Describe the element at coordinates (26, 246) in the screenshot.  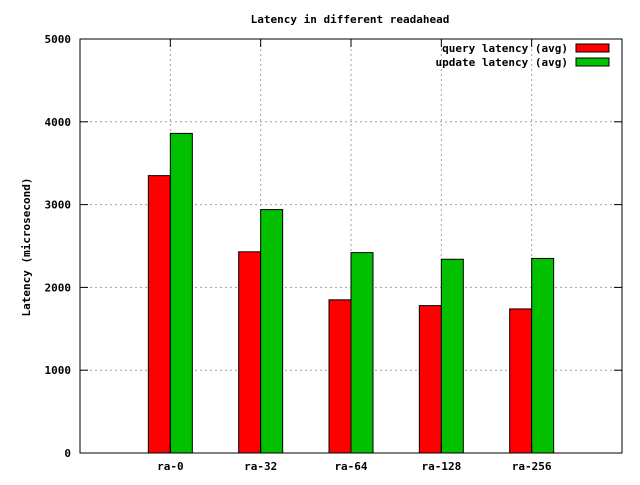
I see `y-axis-label: Latency (microsecond)` at that location.